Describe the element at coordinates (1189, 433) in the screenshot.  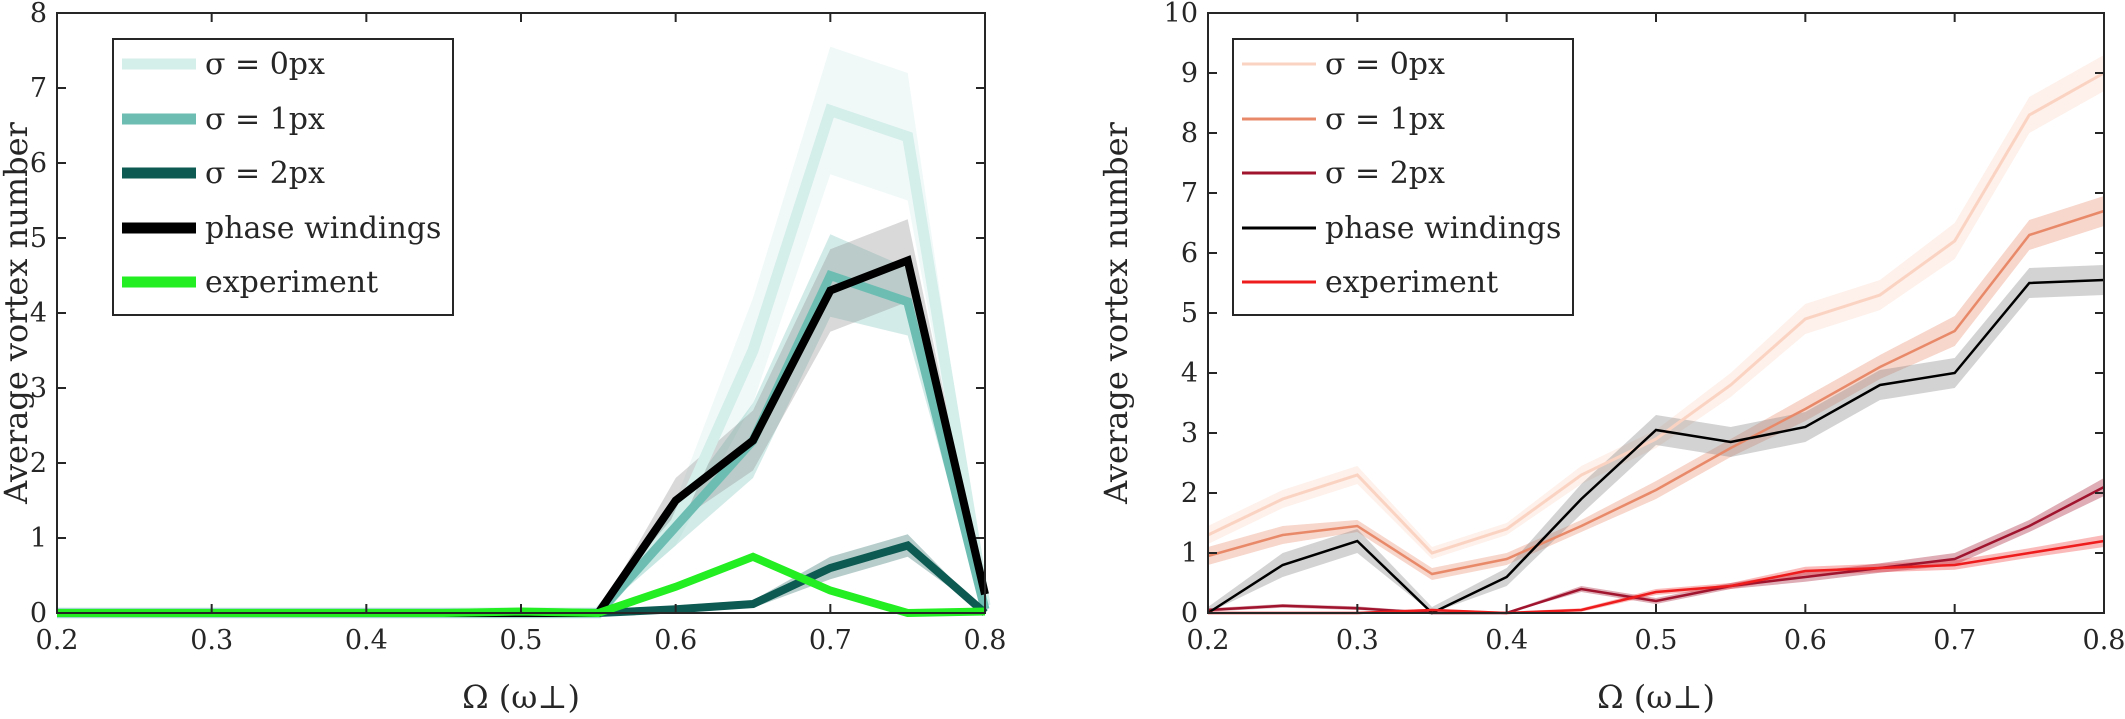
I see `right-ytick-label-3: 3` at that location.